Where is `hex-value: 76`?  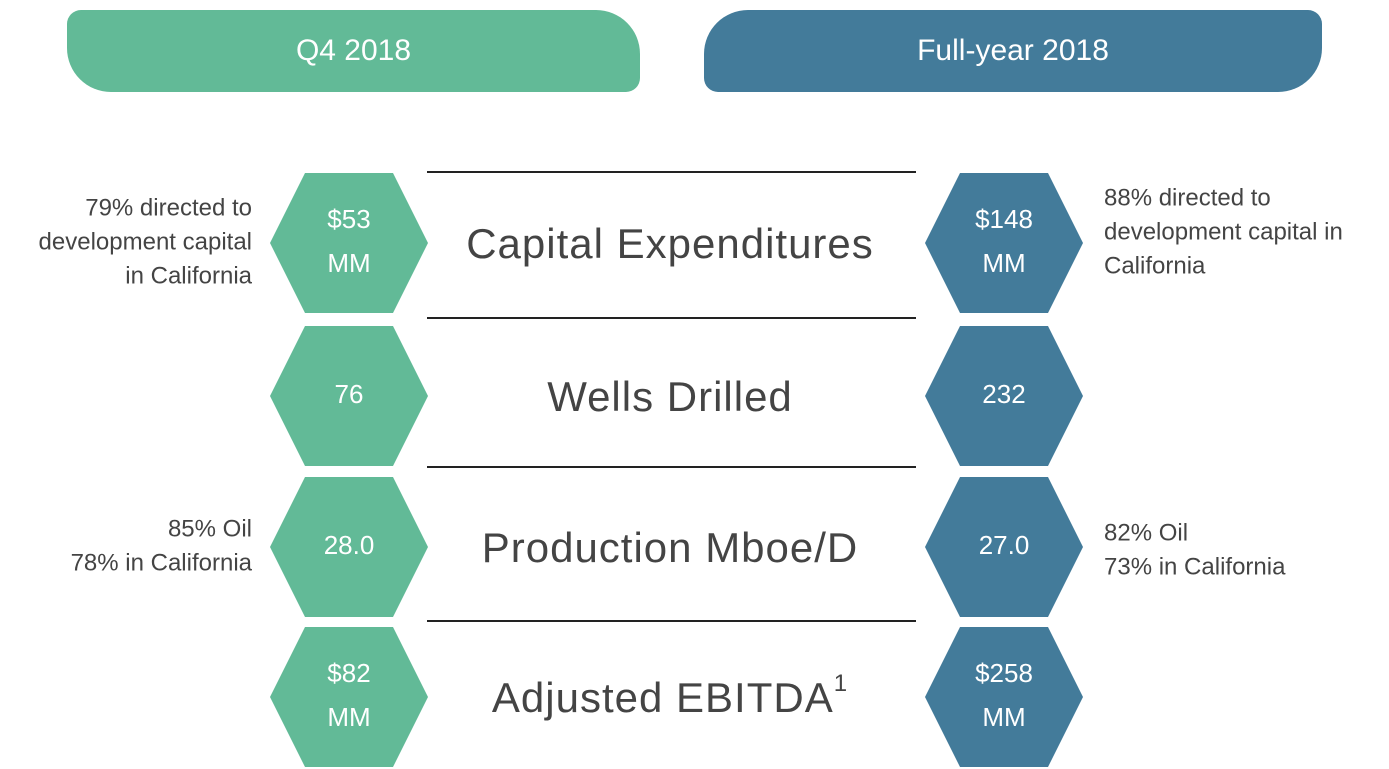
hex-value: 76 is located at coordinates (349, 394).